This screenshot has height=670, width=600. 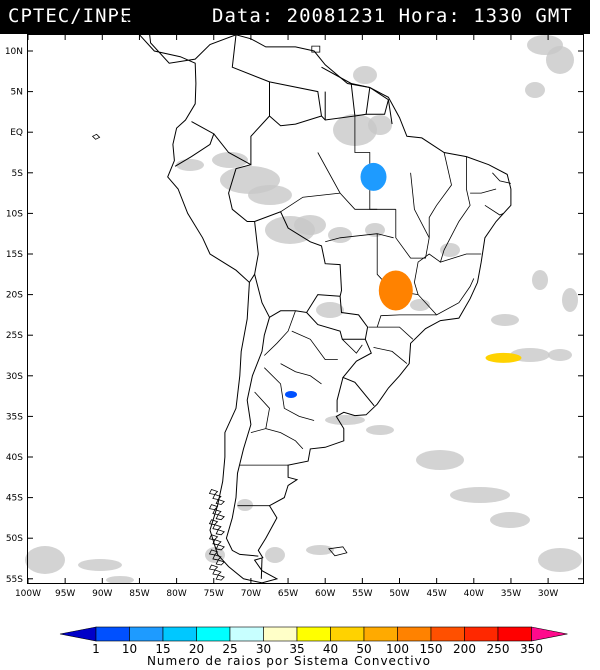 I want to click on lat-tick-label: 10S, so click(x=14, y=214).